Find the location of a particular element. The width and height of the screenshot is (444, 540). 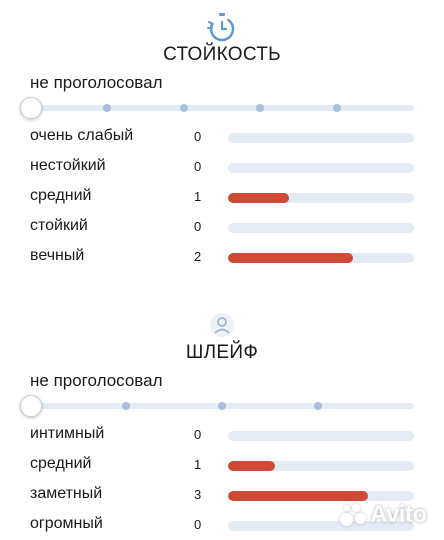

option-count: 3 is located at coordinates (198, 494).